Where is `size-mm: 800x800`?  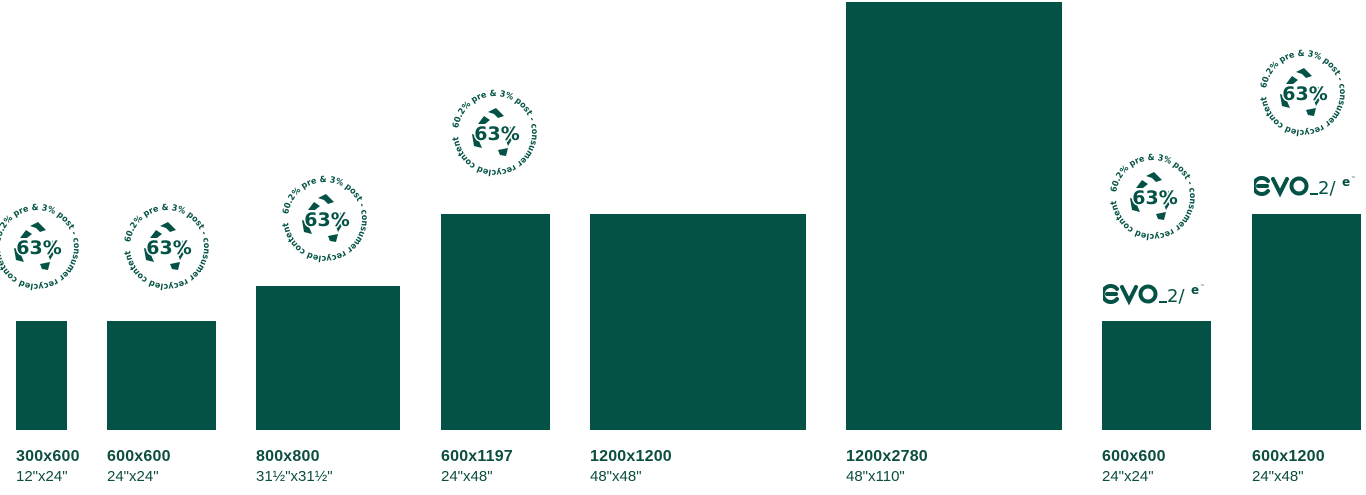 size-mm: 800x800 is located at coordinates (288, 456).